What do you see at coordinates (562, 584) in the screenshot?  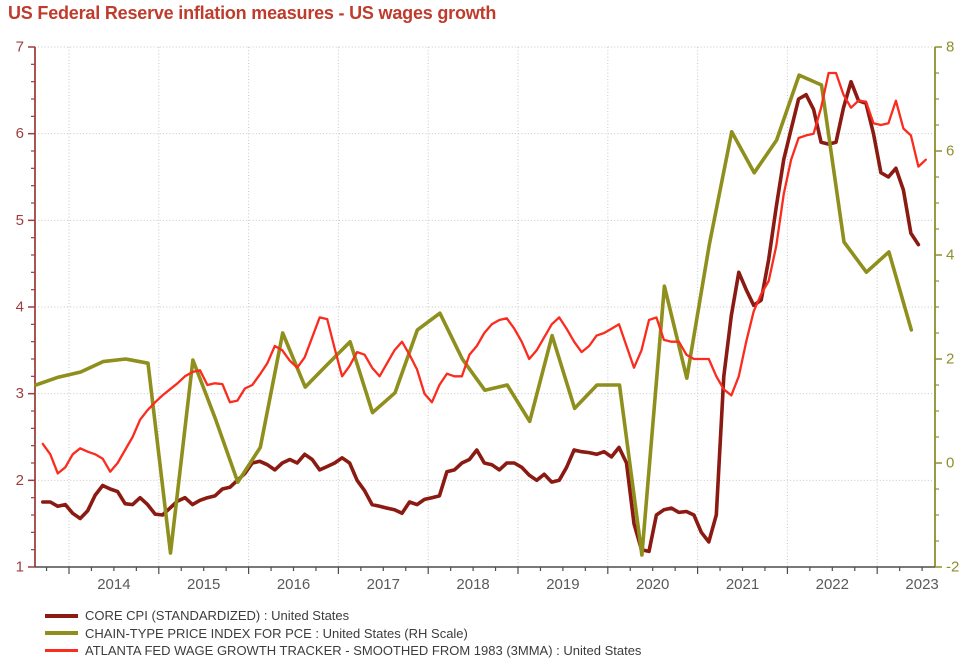 I see `x-axis-year-label: 2019` at bounding box center [562, 584].